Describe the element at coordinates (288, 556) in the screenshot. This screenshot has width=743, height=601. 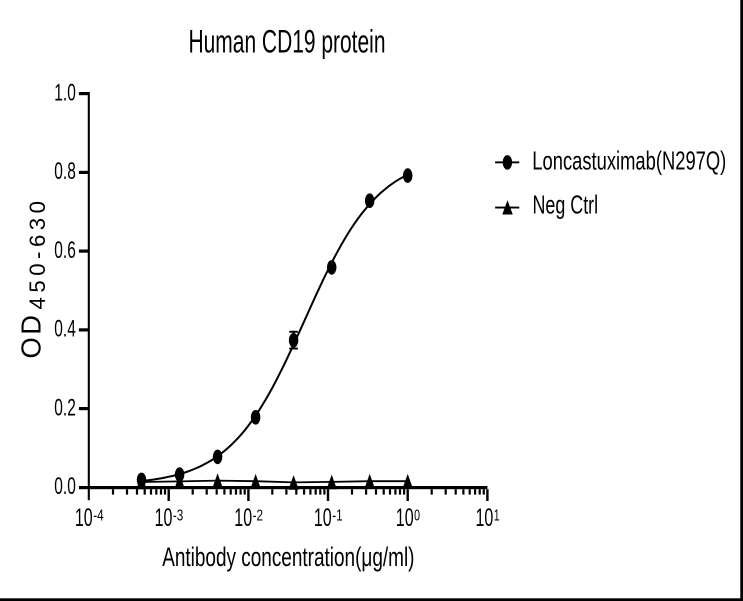
I see `svg-text: Antibody concentration(μg/ml)` at that location.